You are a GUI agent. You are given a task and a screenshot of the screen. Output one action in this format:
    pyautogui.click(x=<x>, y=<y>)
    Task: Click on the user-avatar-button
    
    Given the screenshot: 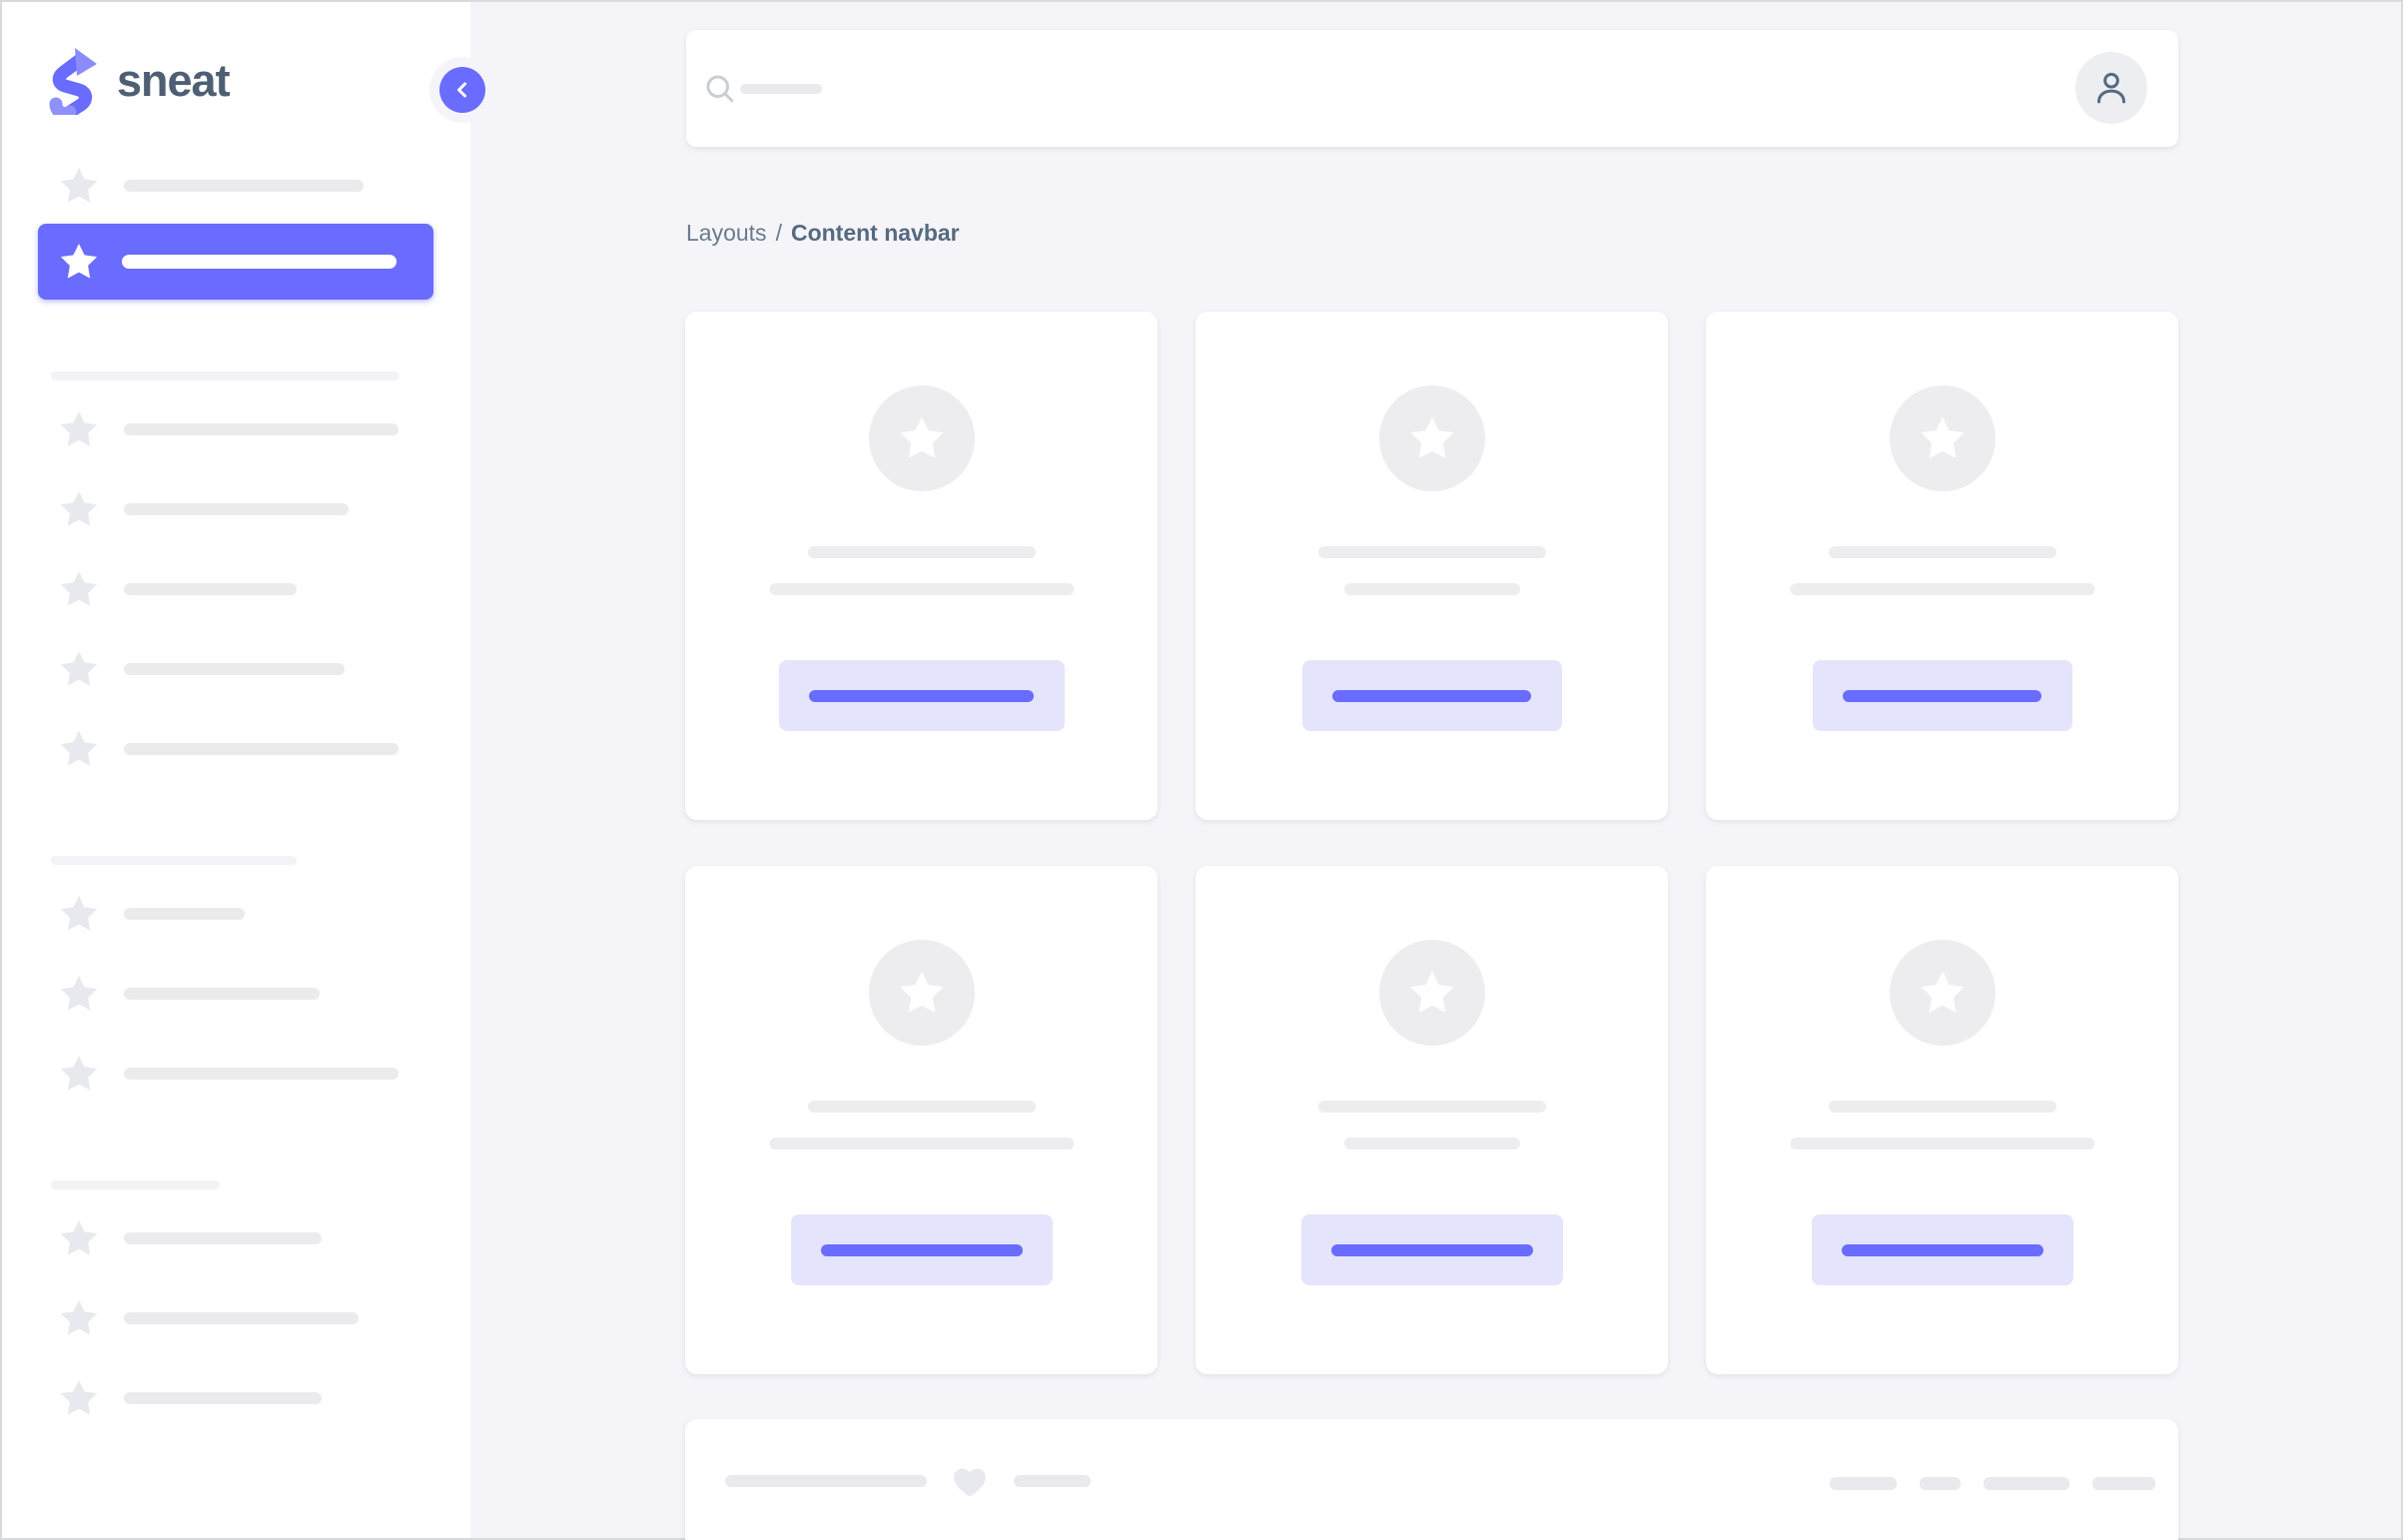 What is the action you would take?
    pyautogui.click(x=2111, y=88)
    